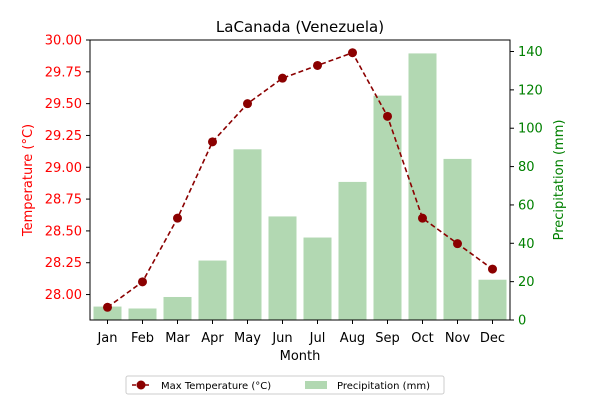  What do you see at coordinates (216, 386) in the screenshot?
I see `legend-label-temperature: Max Temperature (°C)` at bounding box center [216, 386].